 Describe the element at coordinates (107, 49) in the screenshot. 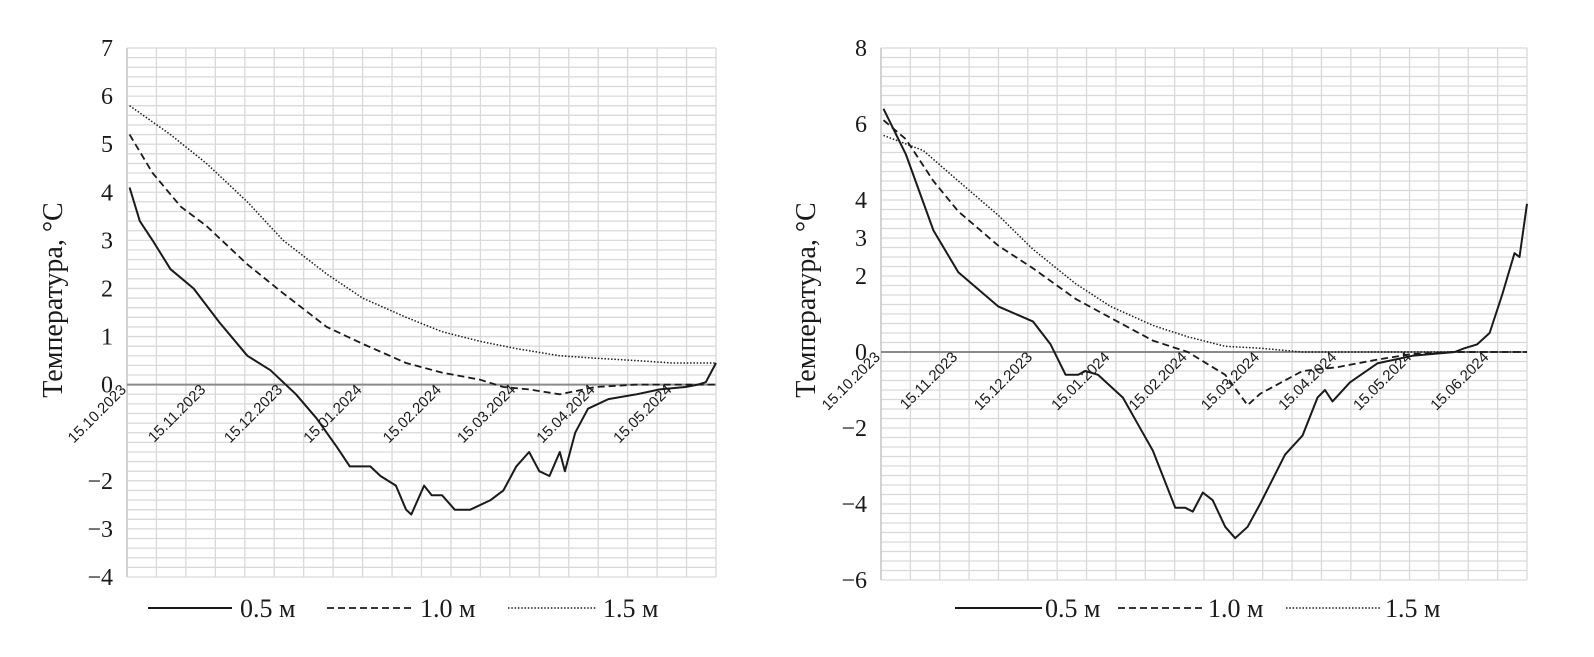

I see `y-tick-label: 7` at that location.